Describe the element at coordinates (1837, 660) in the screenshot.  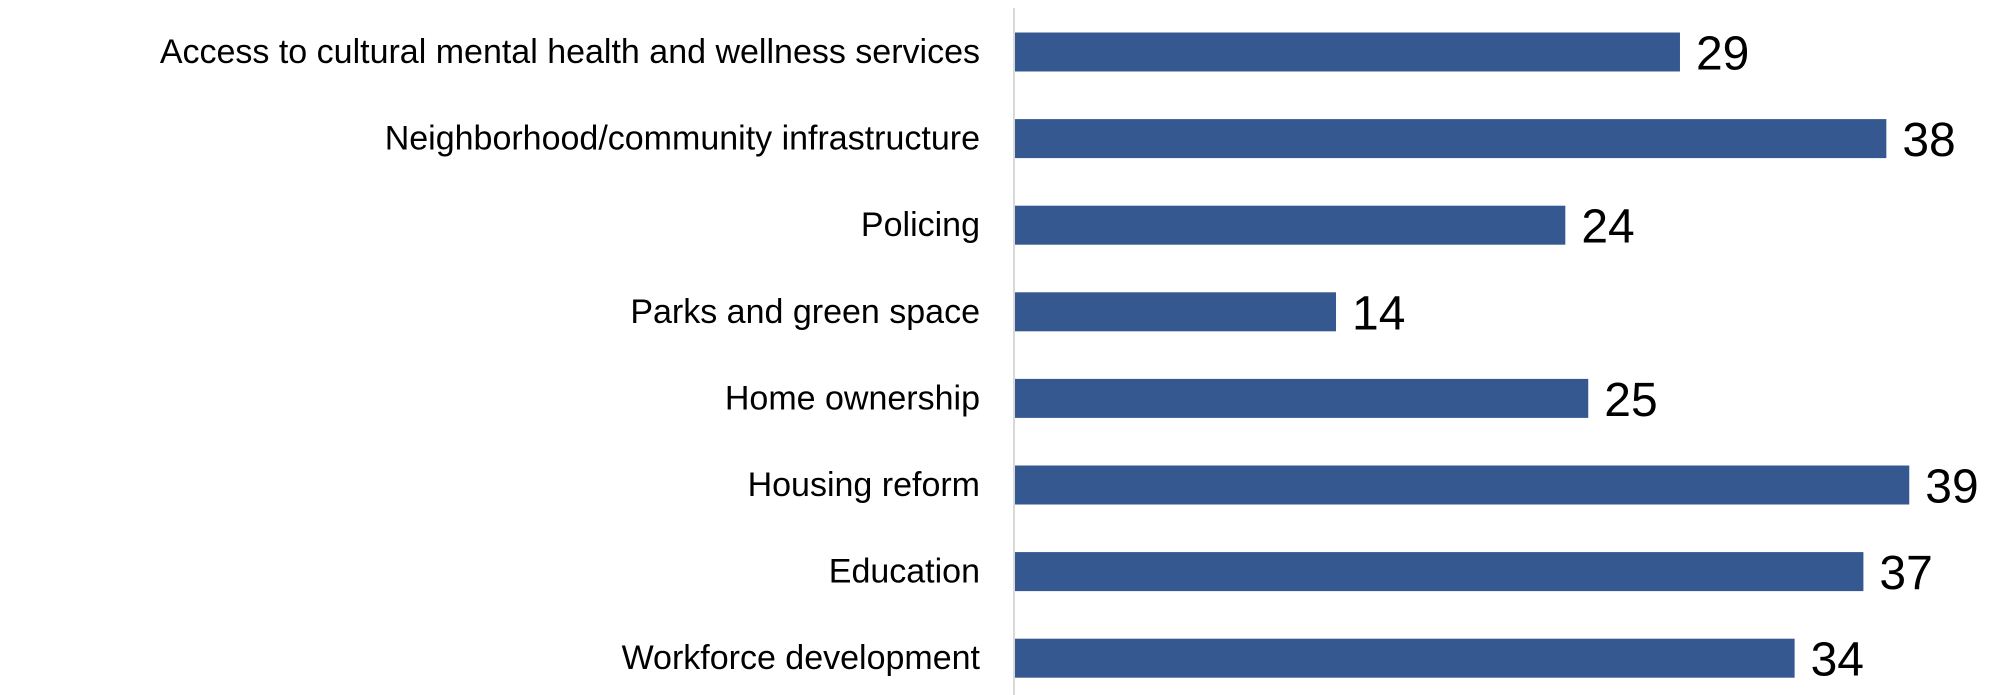
I see `value-label-7: 34` at that location.